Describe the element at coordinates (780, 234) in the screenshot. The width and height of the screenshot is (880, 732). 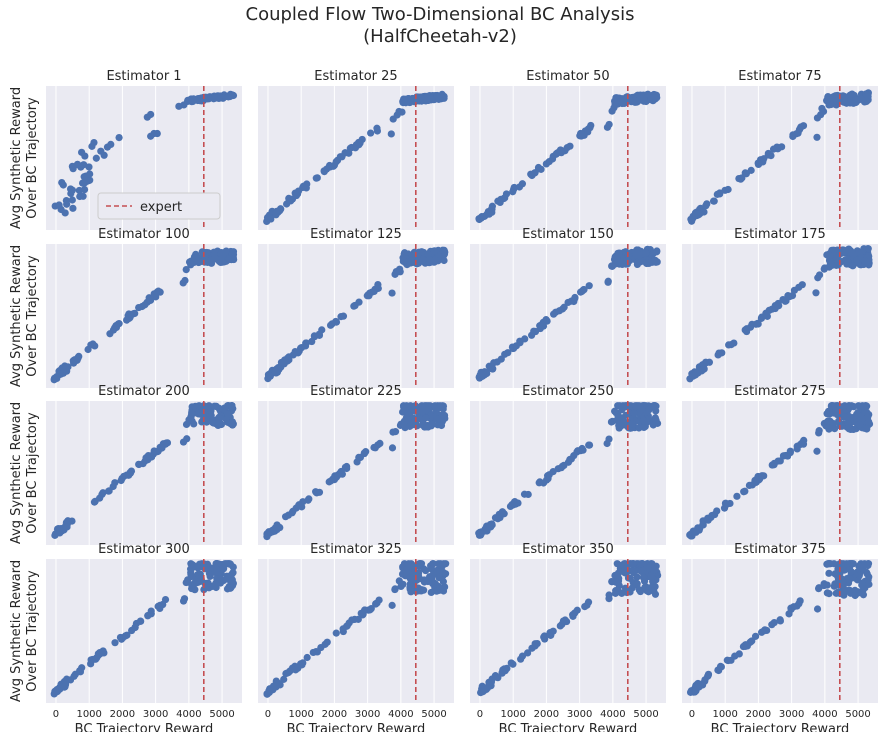
I see `panel-title: Estimator 175` at that location.